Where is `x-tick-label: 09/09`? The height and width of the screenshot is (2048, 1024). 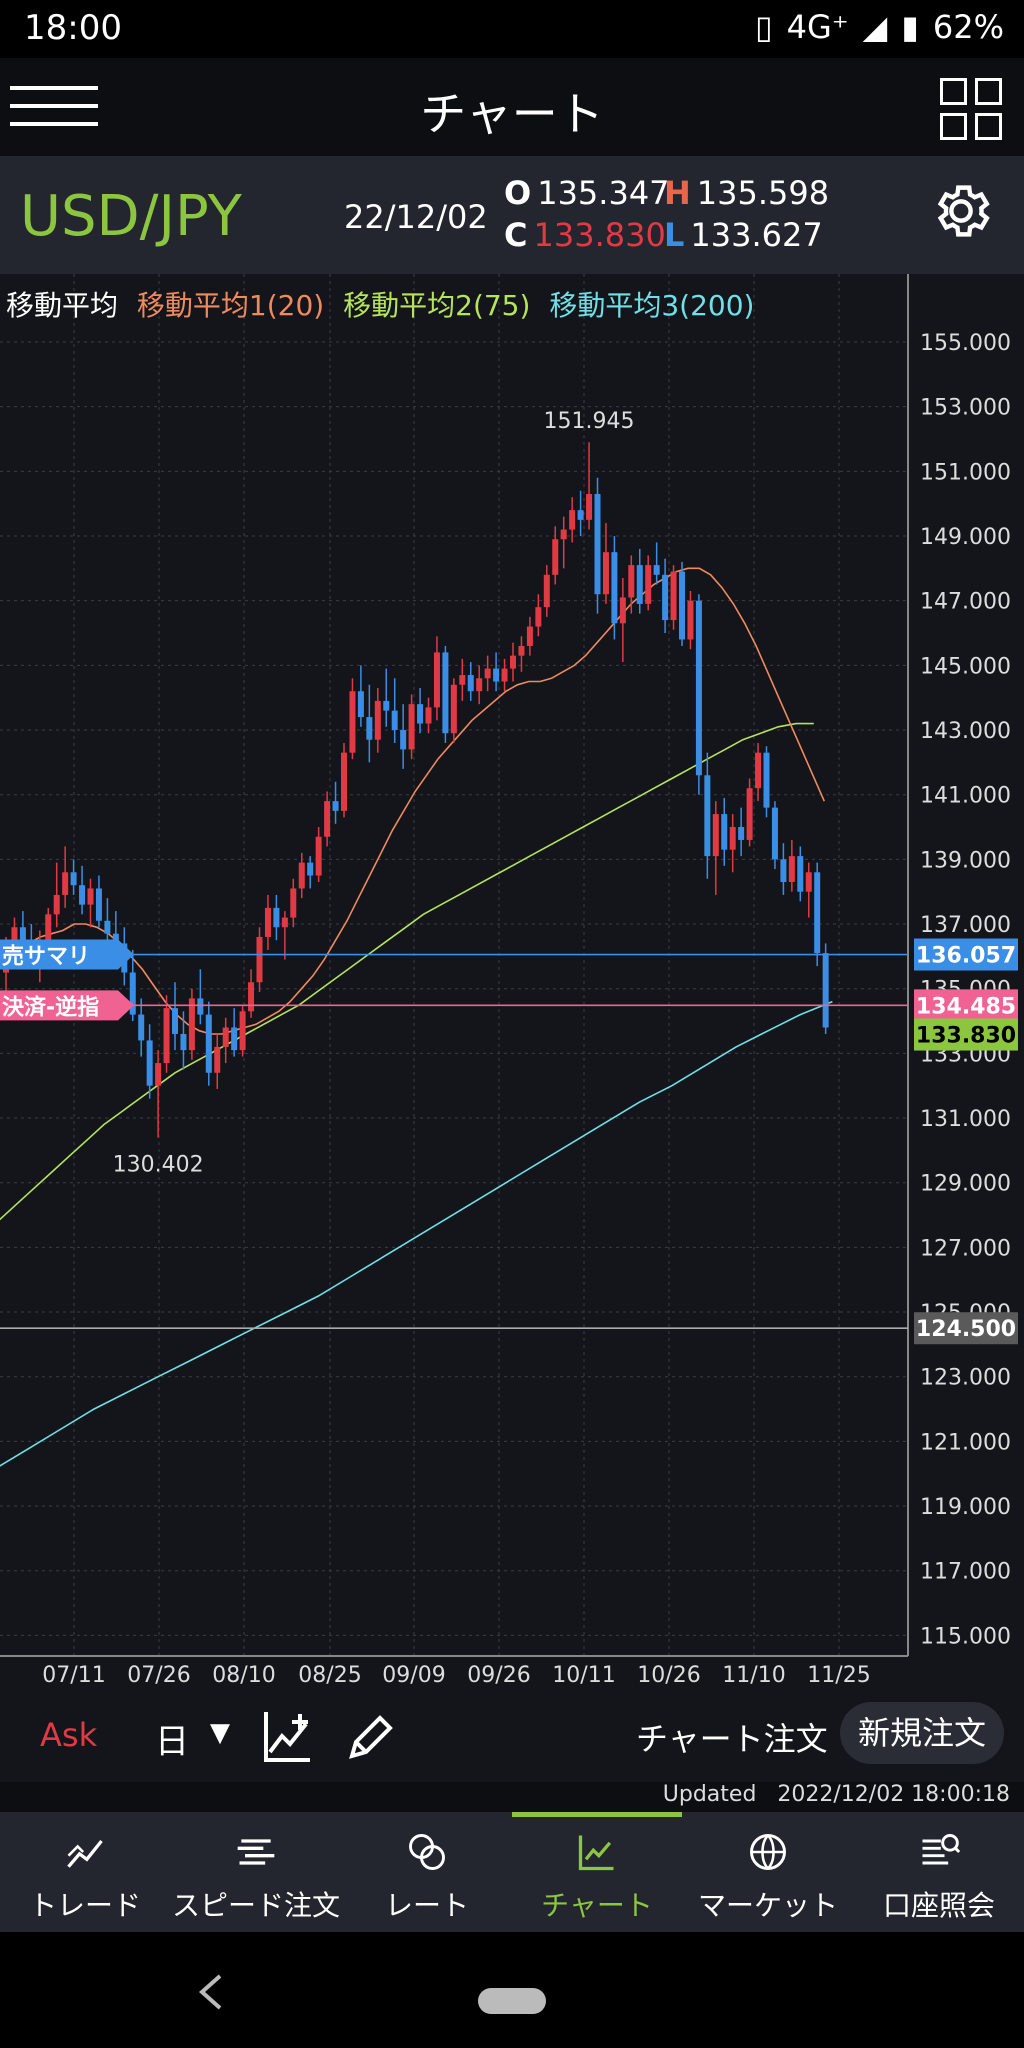
x-tick-label: 09/09 is located at coordinates (413, 1675).